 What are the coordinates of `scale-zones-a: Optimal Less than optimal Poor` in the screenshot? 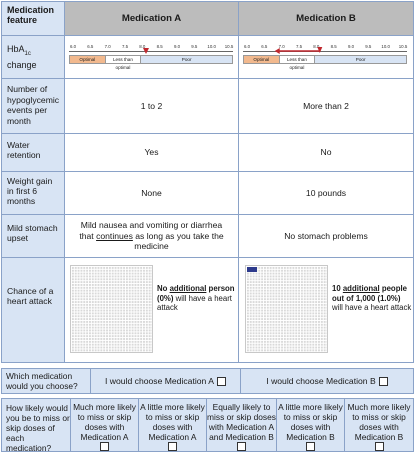 It's located at (151, 62).